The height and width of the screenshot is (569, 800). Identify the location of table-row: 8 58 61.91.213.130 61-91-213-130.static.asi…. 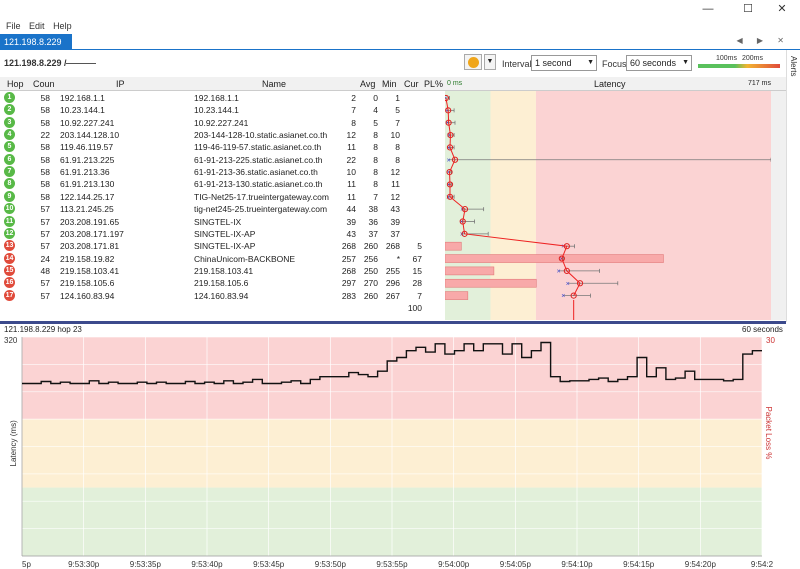
(222, 184).